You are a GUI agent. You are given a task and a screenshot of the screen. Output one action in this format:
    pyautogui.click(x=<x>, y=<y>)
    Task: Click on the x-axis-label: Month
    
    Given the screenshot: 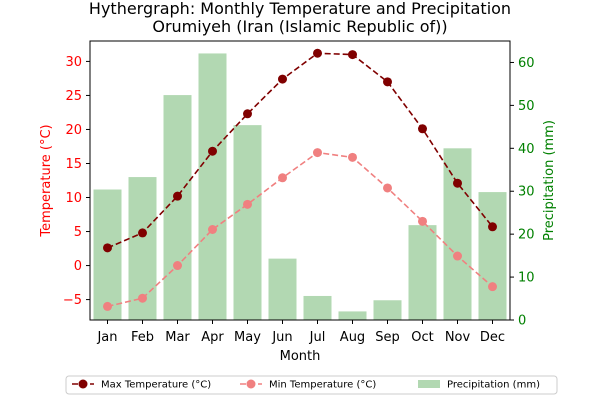 What is the action you would take?
    pyautogui.click(x=300, y=356)
    